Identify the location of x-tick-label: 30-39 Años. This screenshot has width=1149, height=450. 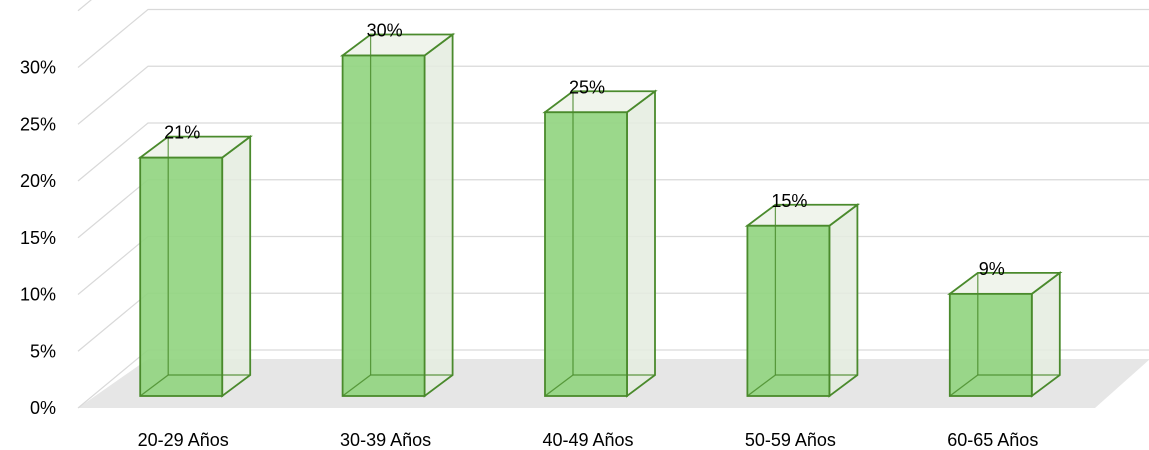
(385, 440).